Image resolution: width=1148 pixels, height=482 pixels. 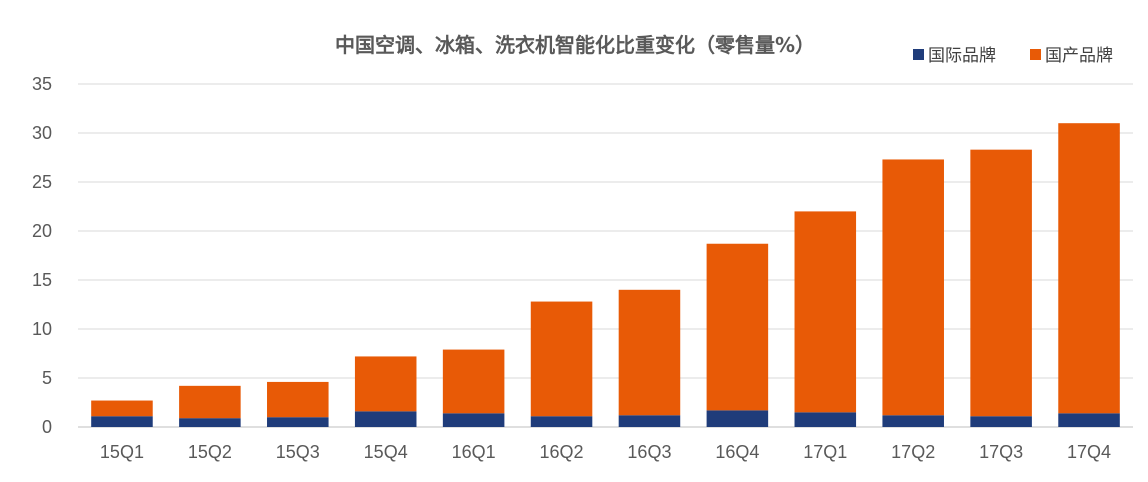 What do you see at coordinates (649, 352) in the screenshot?
I see `bar-domestic-16Q3` at bounding box center [649, 352].